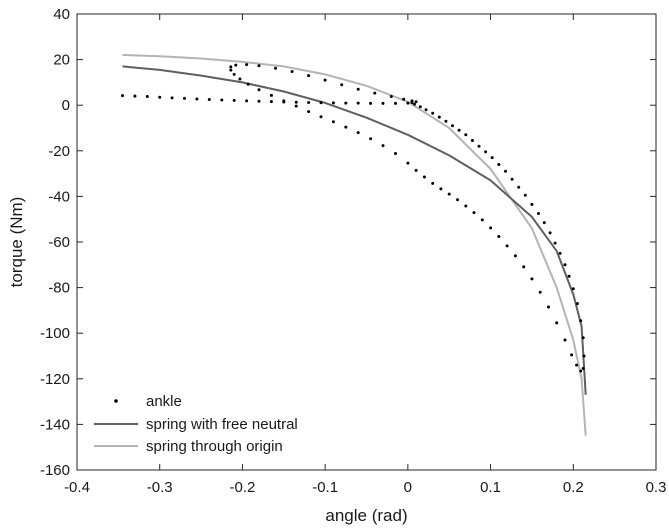  I want to click on y-tick-label: 0, so click(66, 105).